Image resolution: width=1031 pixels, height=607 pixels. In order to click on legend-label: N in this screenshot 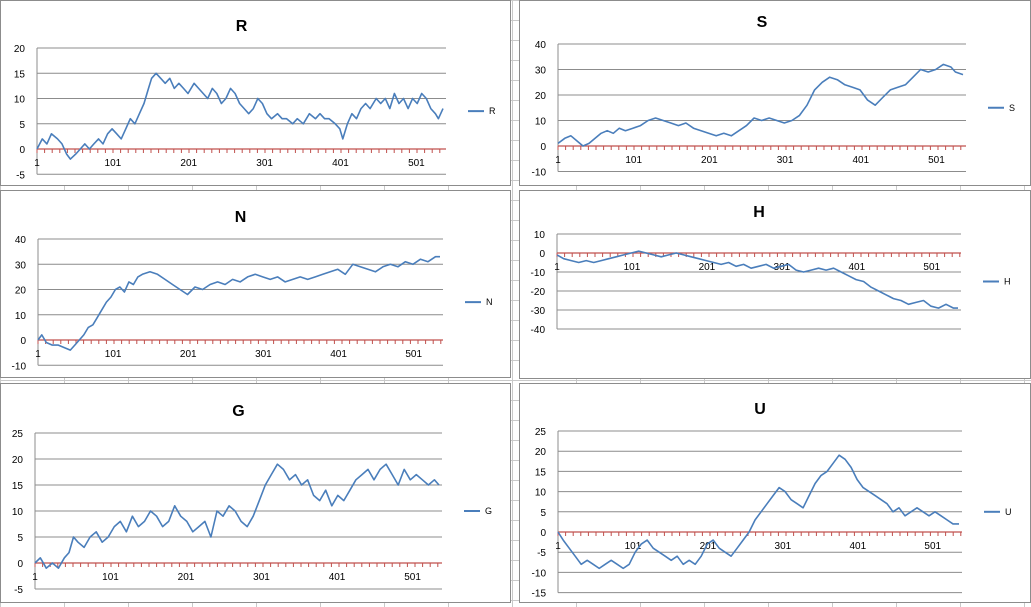, I will do `click(489, 302)`.